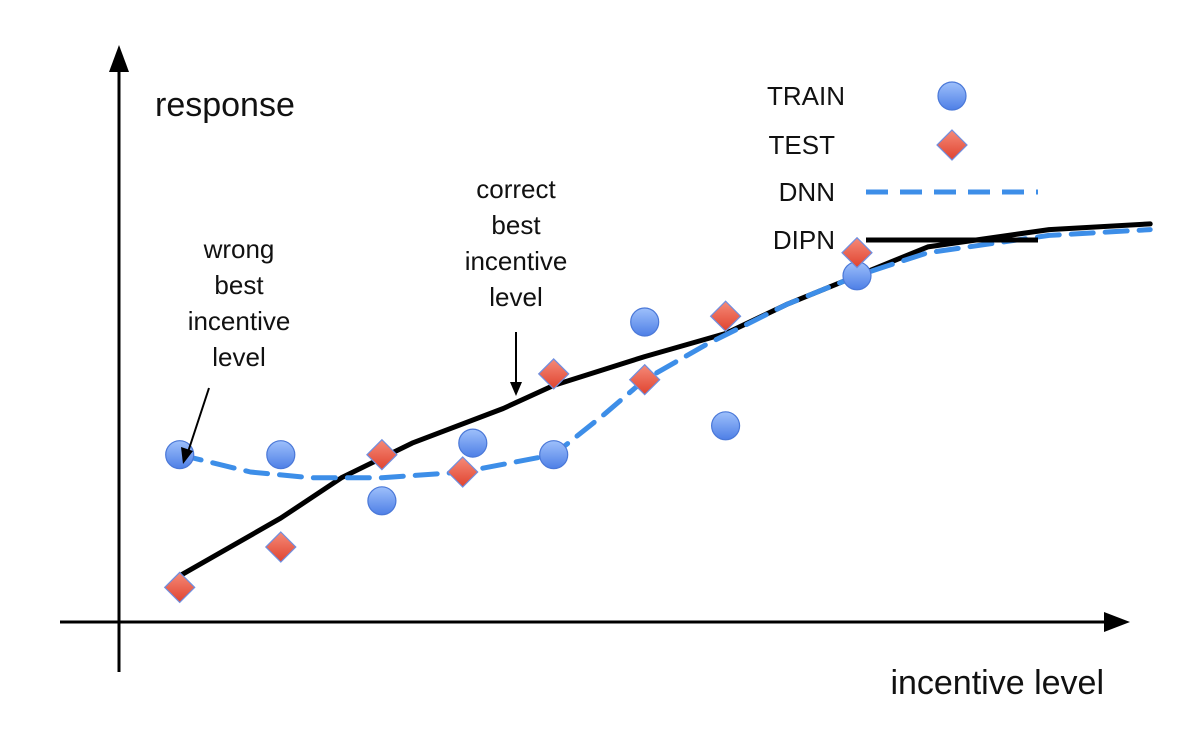 The height and width of the screenshot is (740, 1180). Describe the element at coordinates (997, 683) in the screenshot. I see `x-axis-label: incentive level` at that location.